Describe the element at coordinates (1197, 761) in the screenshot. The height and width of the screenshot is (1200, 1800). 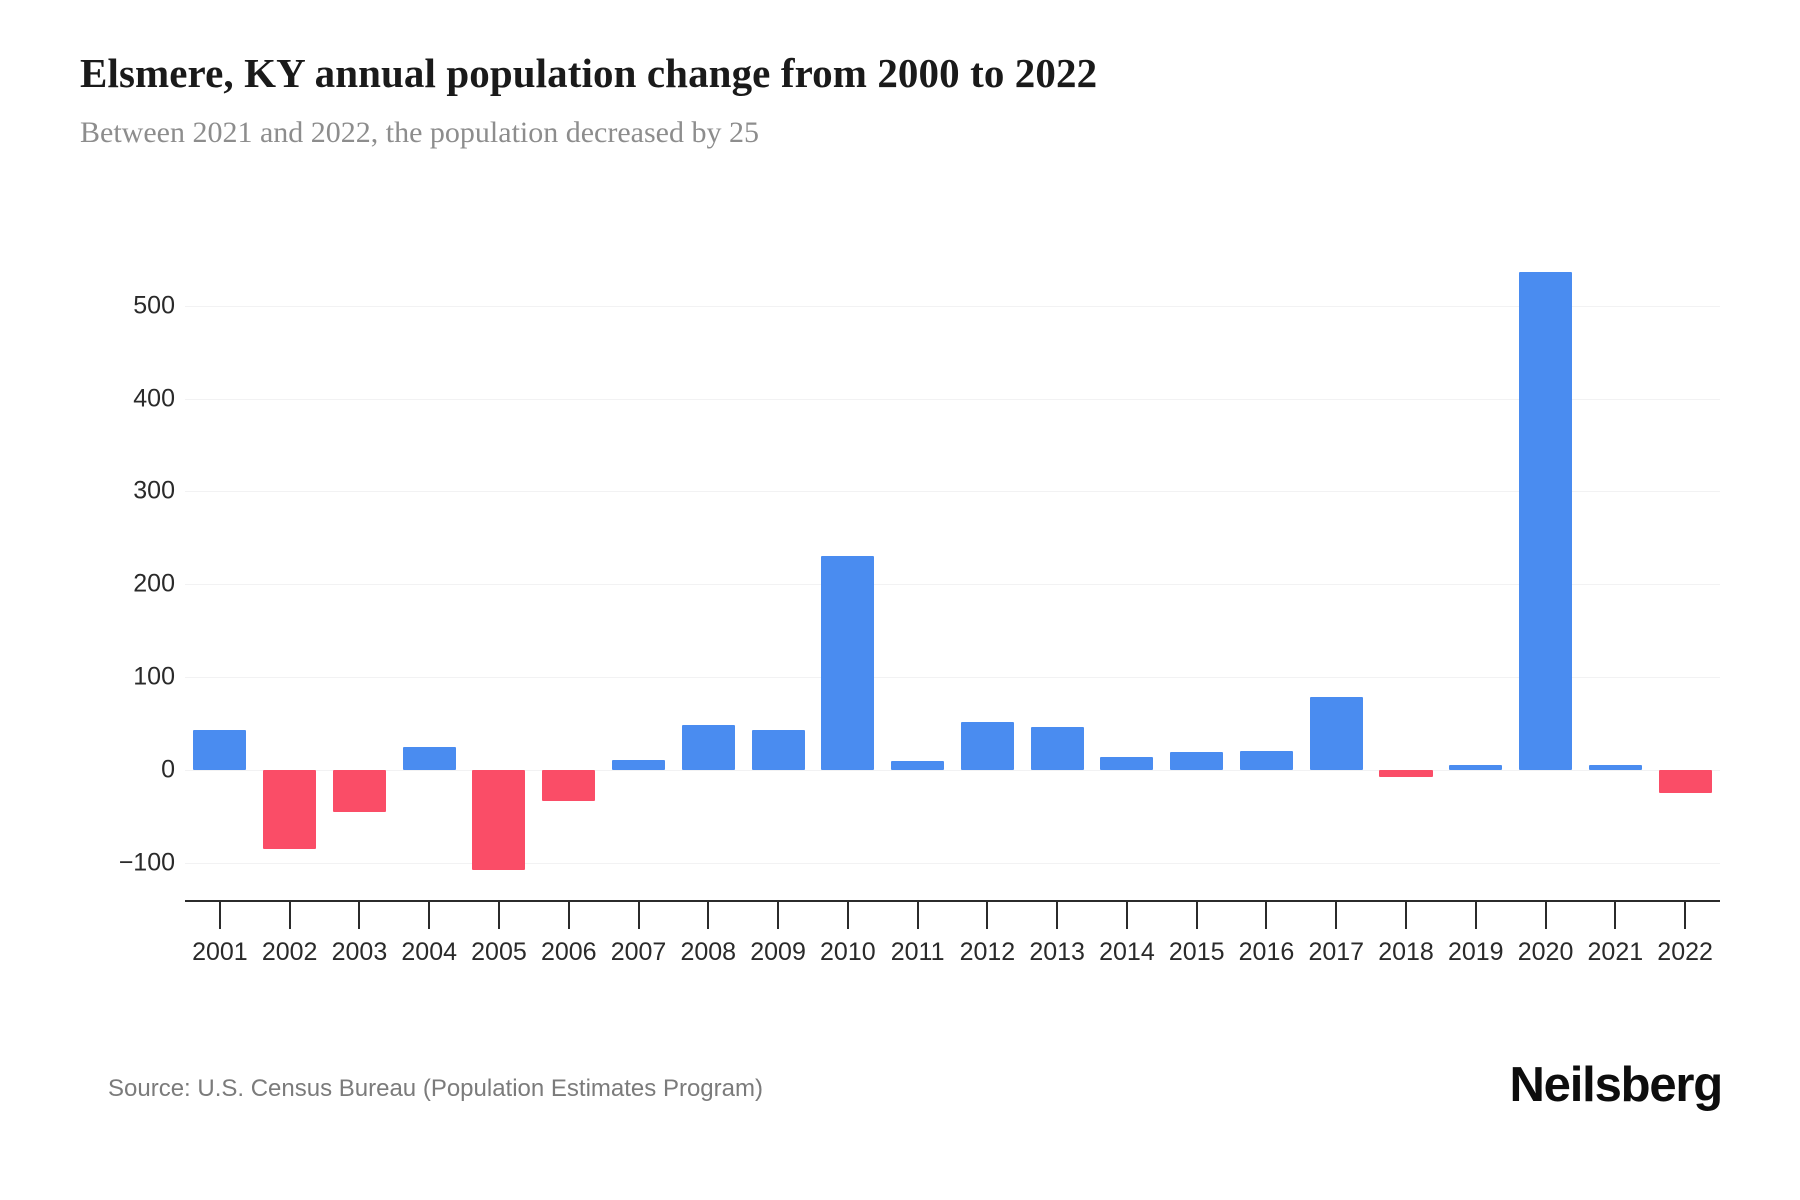
I see `bar-2015` at that location.